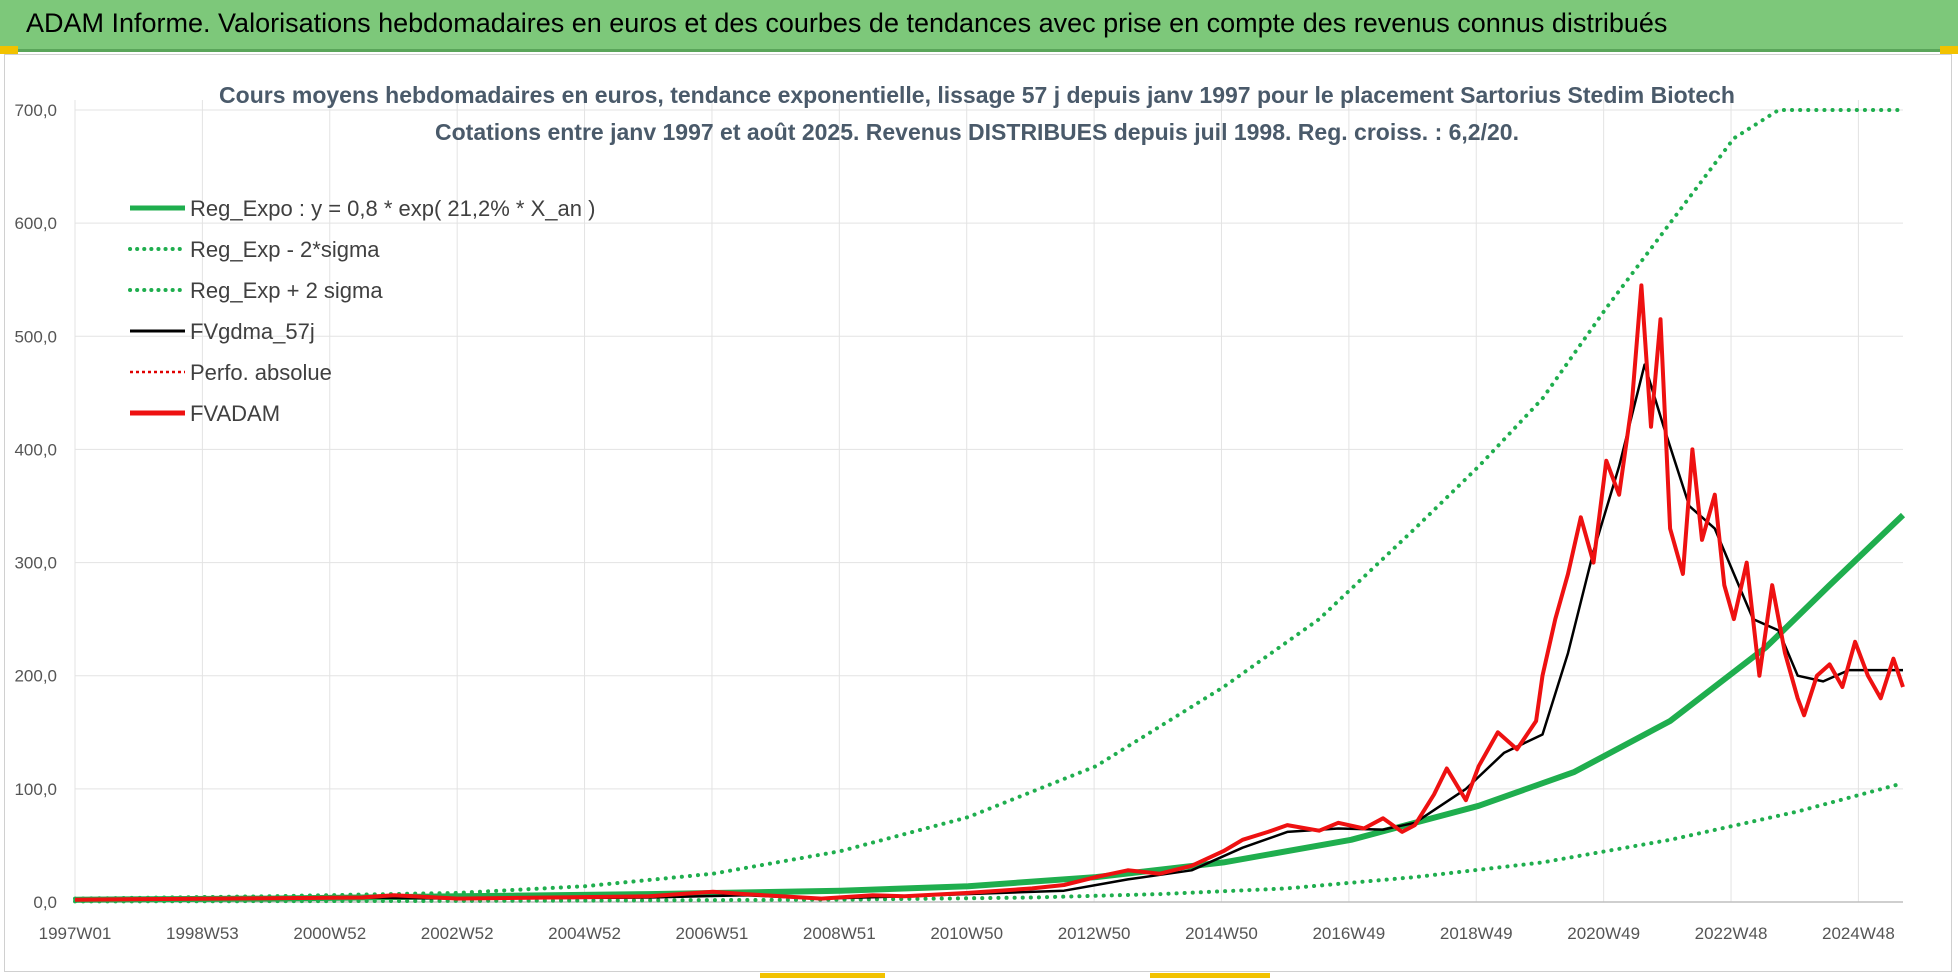 This screenshot has width=1958, height=978. What do you see at coordinates (1858, 933) in the screenshot?
I see `x-tick-label: 2024W48` at bounding box center [1858, 933].